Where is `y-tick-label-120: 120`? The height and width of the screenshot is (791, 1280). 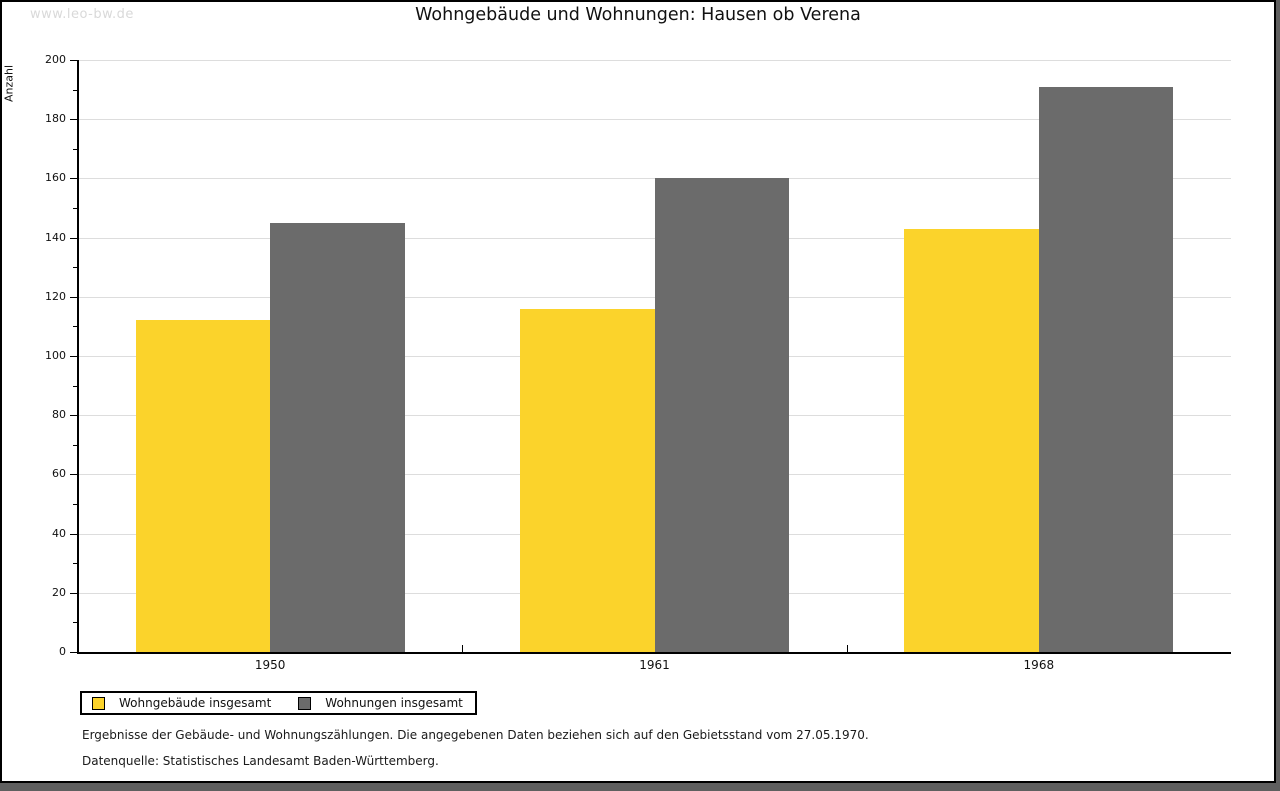
y-tick-label-120: 120 is located at coordinates (55, 296).